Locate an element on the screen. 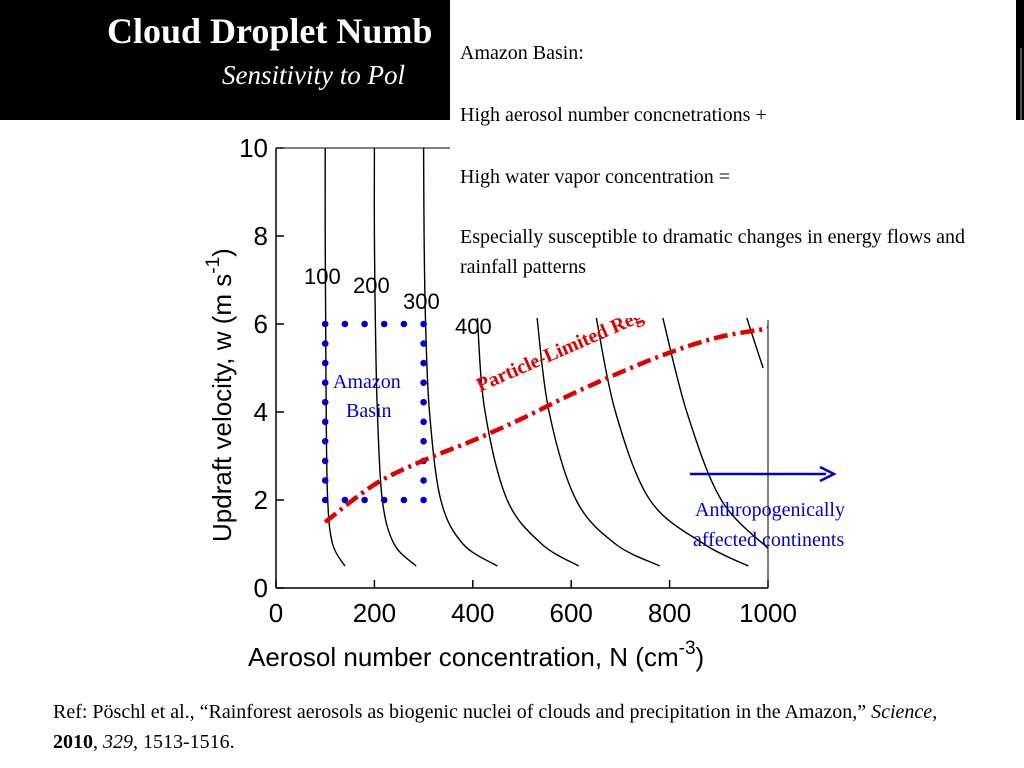  amazon-basin-box is located at coordinates (374, 412).